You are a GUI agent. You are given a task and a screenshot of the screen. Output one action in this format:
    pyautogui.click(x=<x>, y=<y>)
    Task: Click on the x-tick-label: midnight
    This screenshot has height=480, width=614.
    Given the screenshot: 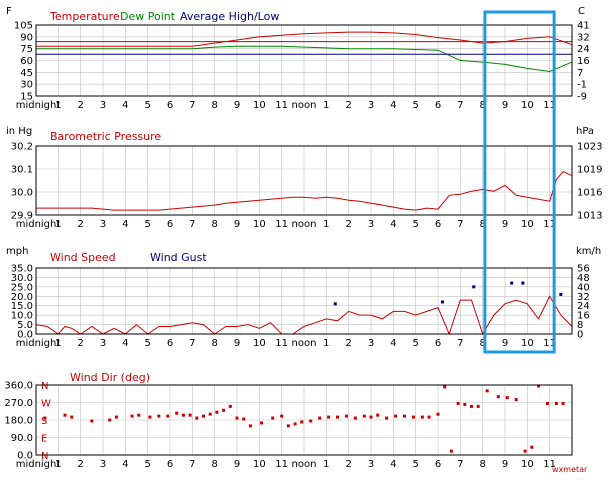 What is the action you would take?
    pyautogui.click(x=38, y=105)
    